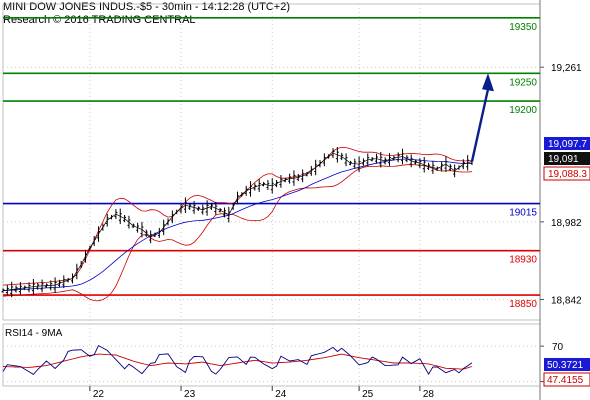 The height and width of the screenshot is (400, 590). I want to click on rsi-badge-label: 47.4155, so click(565, 380).